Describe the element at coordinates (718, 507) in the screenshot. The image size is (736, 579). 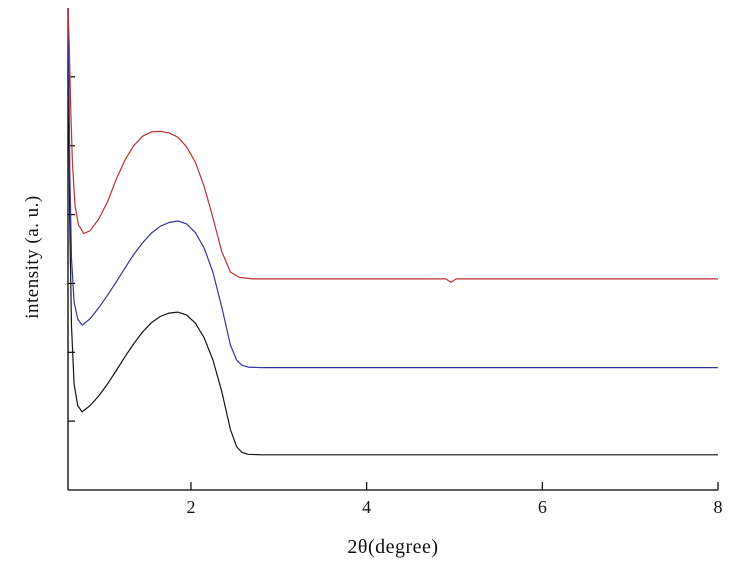
I see `x-tick-label: 8` at that location.